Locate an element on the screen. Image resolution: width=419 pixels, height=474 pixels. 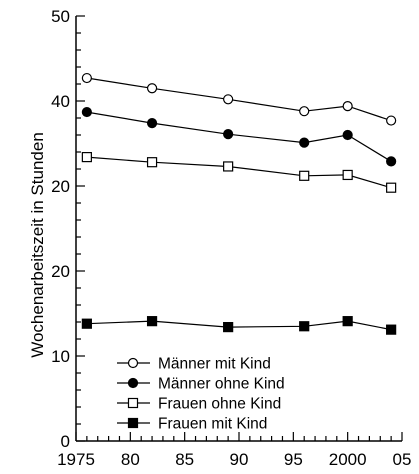
legend-label: Männer ohne Kind is located at coordinates (221, 384).